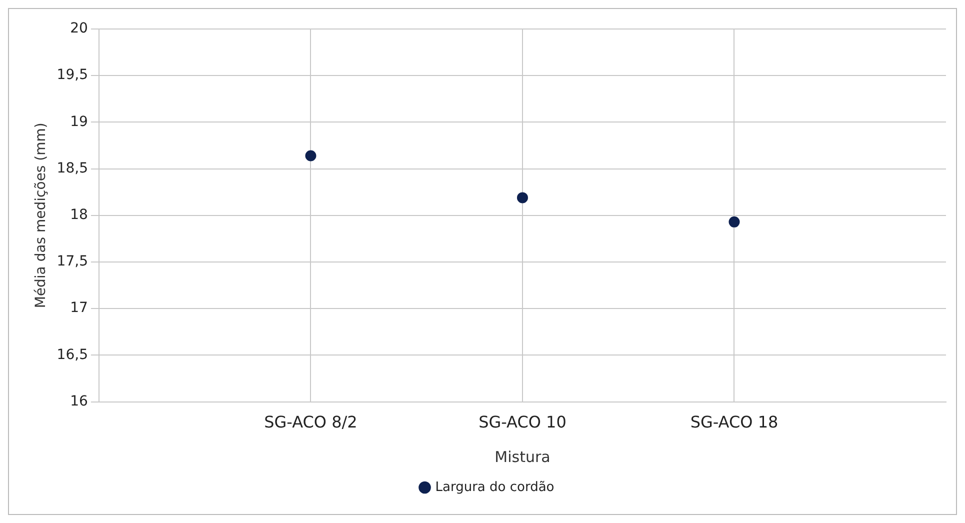 This screenshot has width=965, height=523. I want to click on y-axis-title: Média das medições (mm), so click(41, 215).